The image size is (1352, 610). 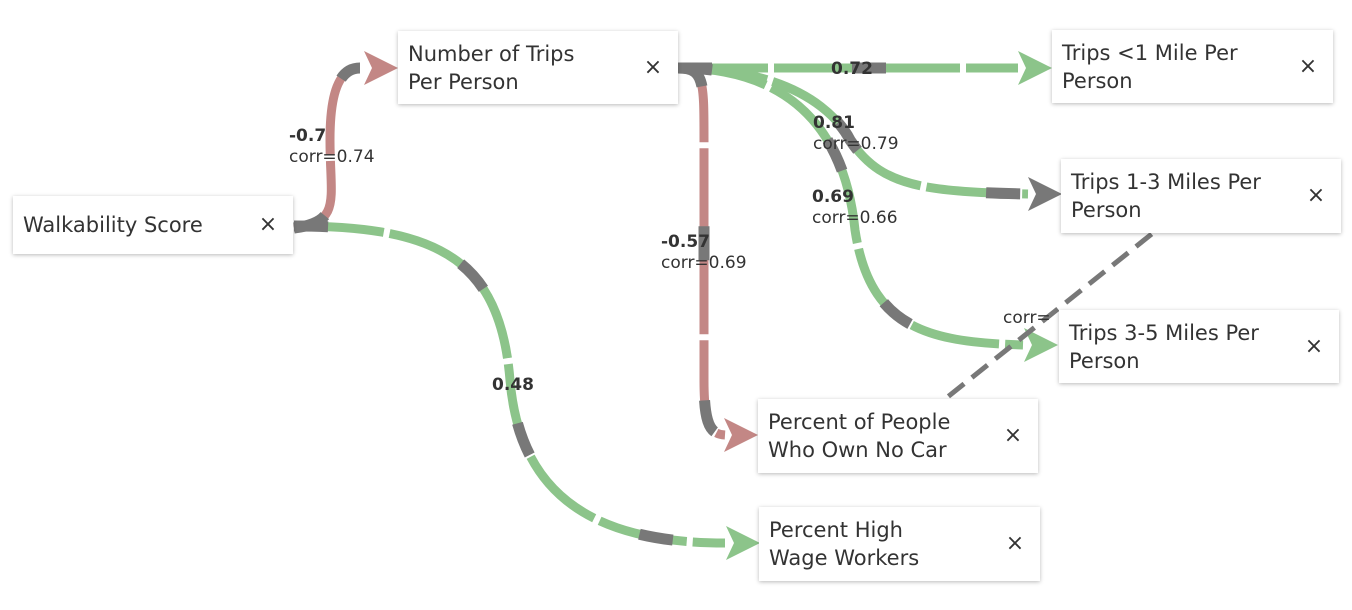 What do you see at coordinates (1150, 66) in the screenshot?
I see `node-label: Trips <1 Mile Per Person` at bounding box center [1150, 66].